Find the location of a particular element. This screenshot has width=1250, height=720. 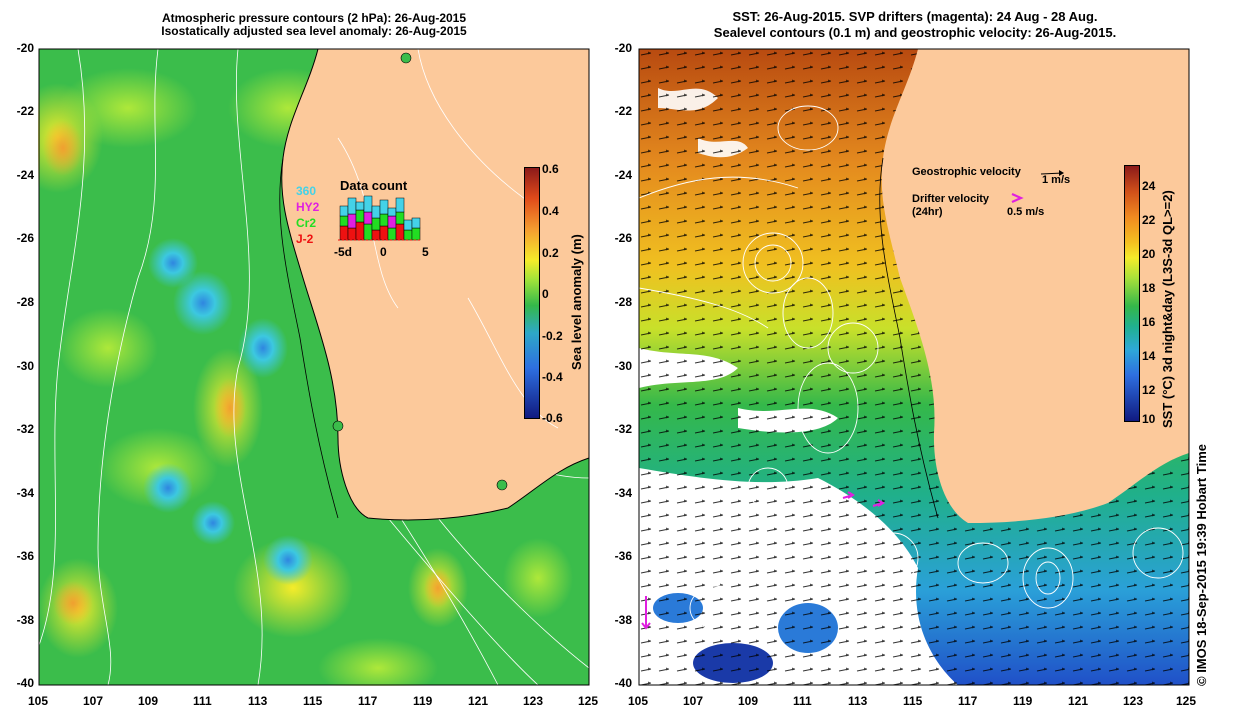

colorbar-tick: 16 is located at coordinates (1149, 322).